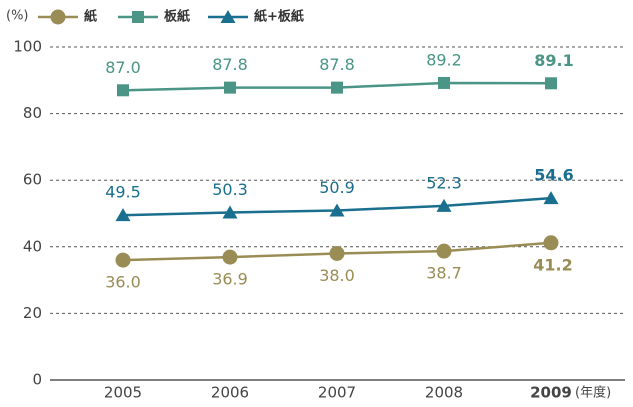  Describe the element at coordinates (32, 113) in the screenshot. I see `y-tick-label: 80` at that location.